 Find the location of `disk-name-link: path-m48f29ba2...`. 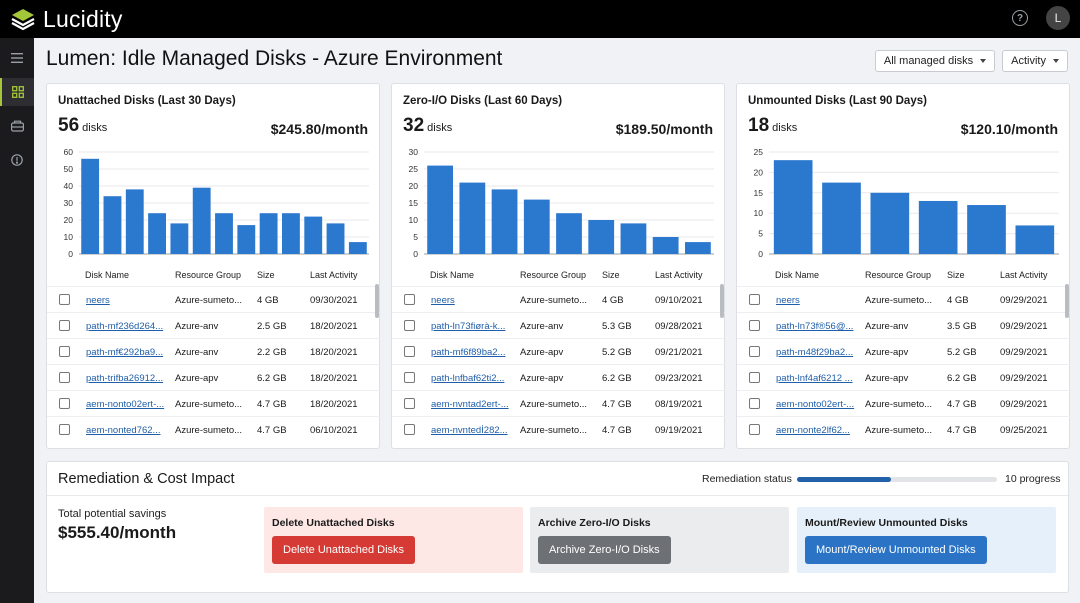

disk-name-link: path-m48f29ba2... is located at coordinates (815, 352).